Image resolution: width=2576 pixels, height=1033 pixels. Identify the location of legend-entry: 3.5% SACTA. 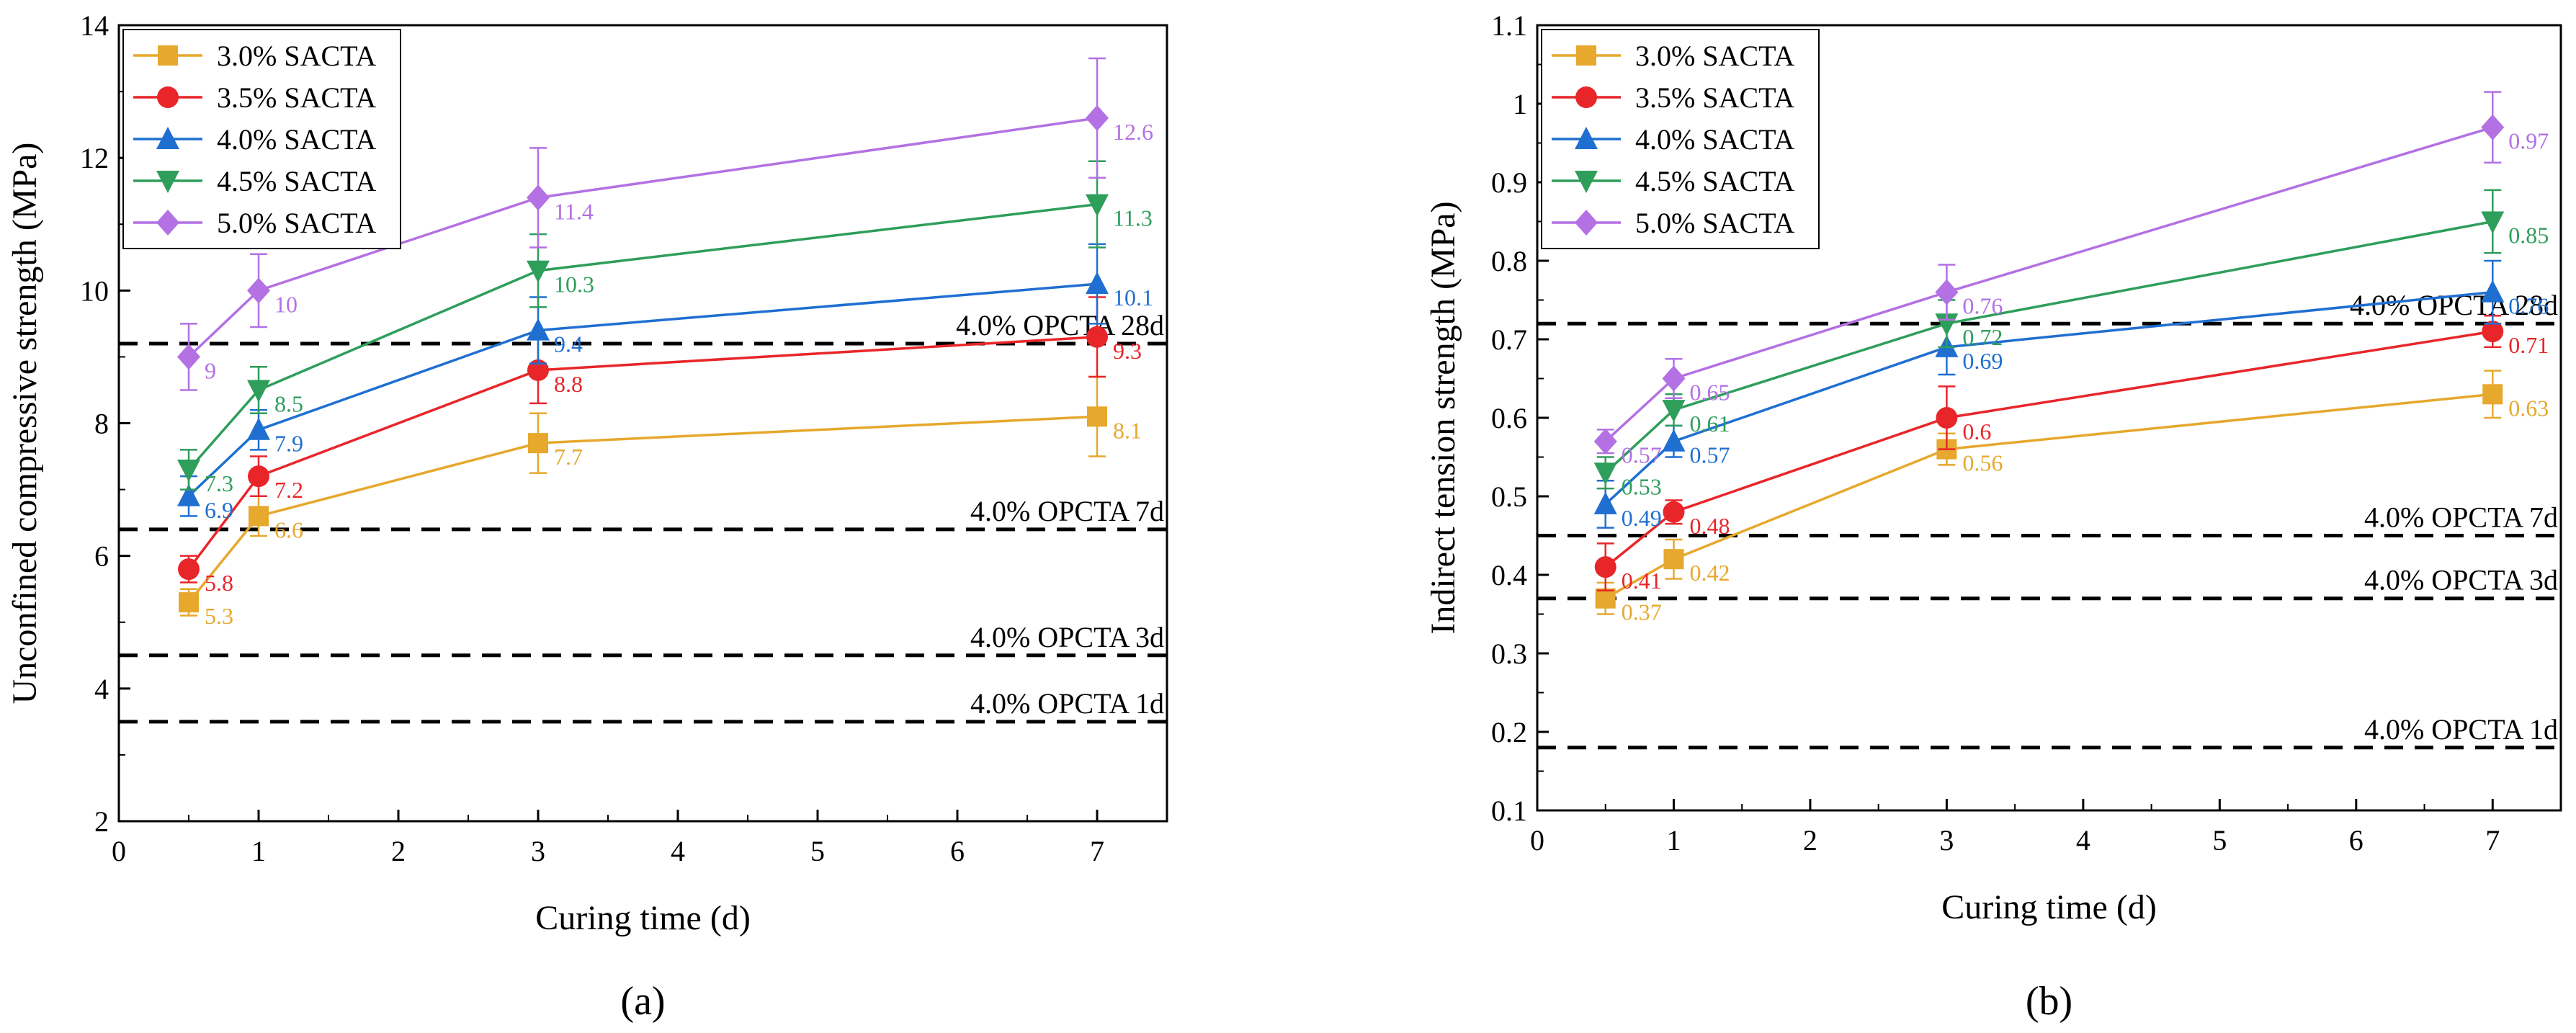
(1714, 97).